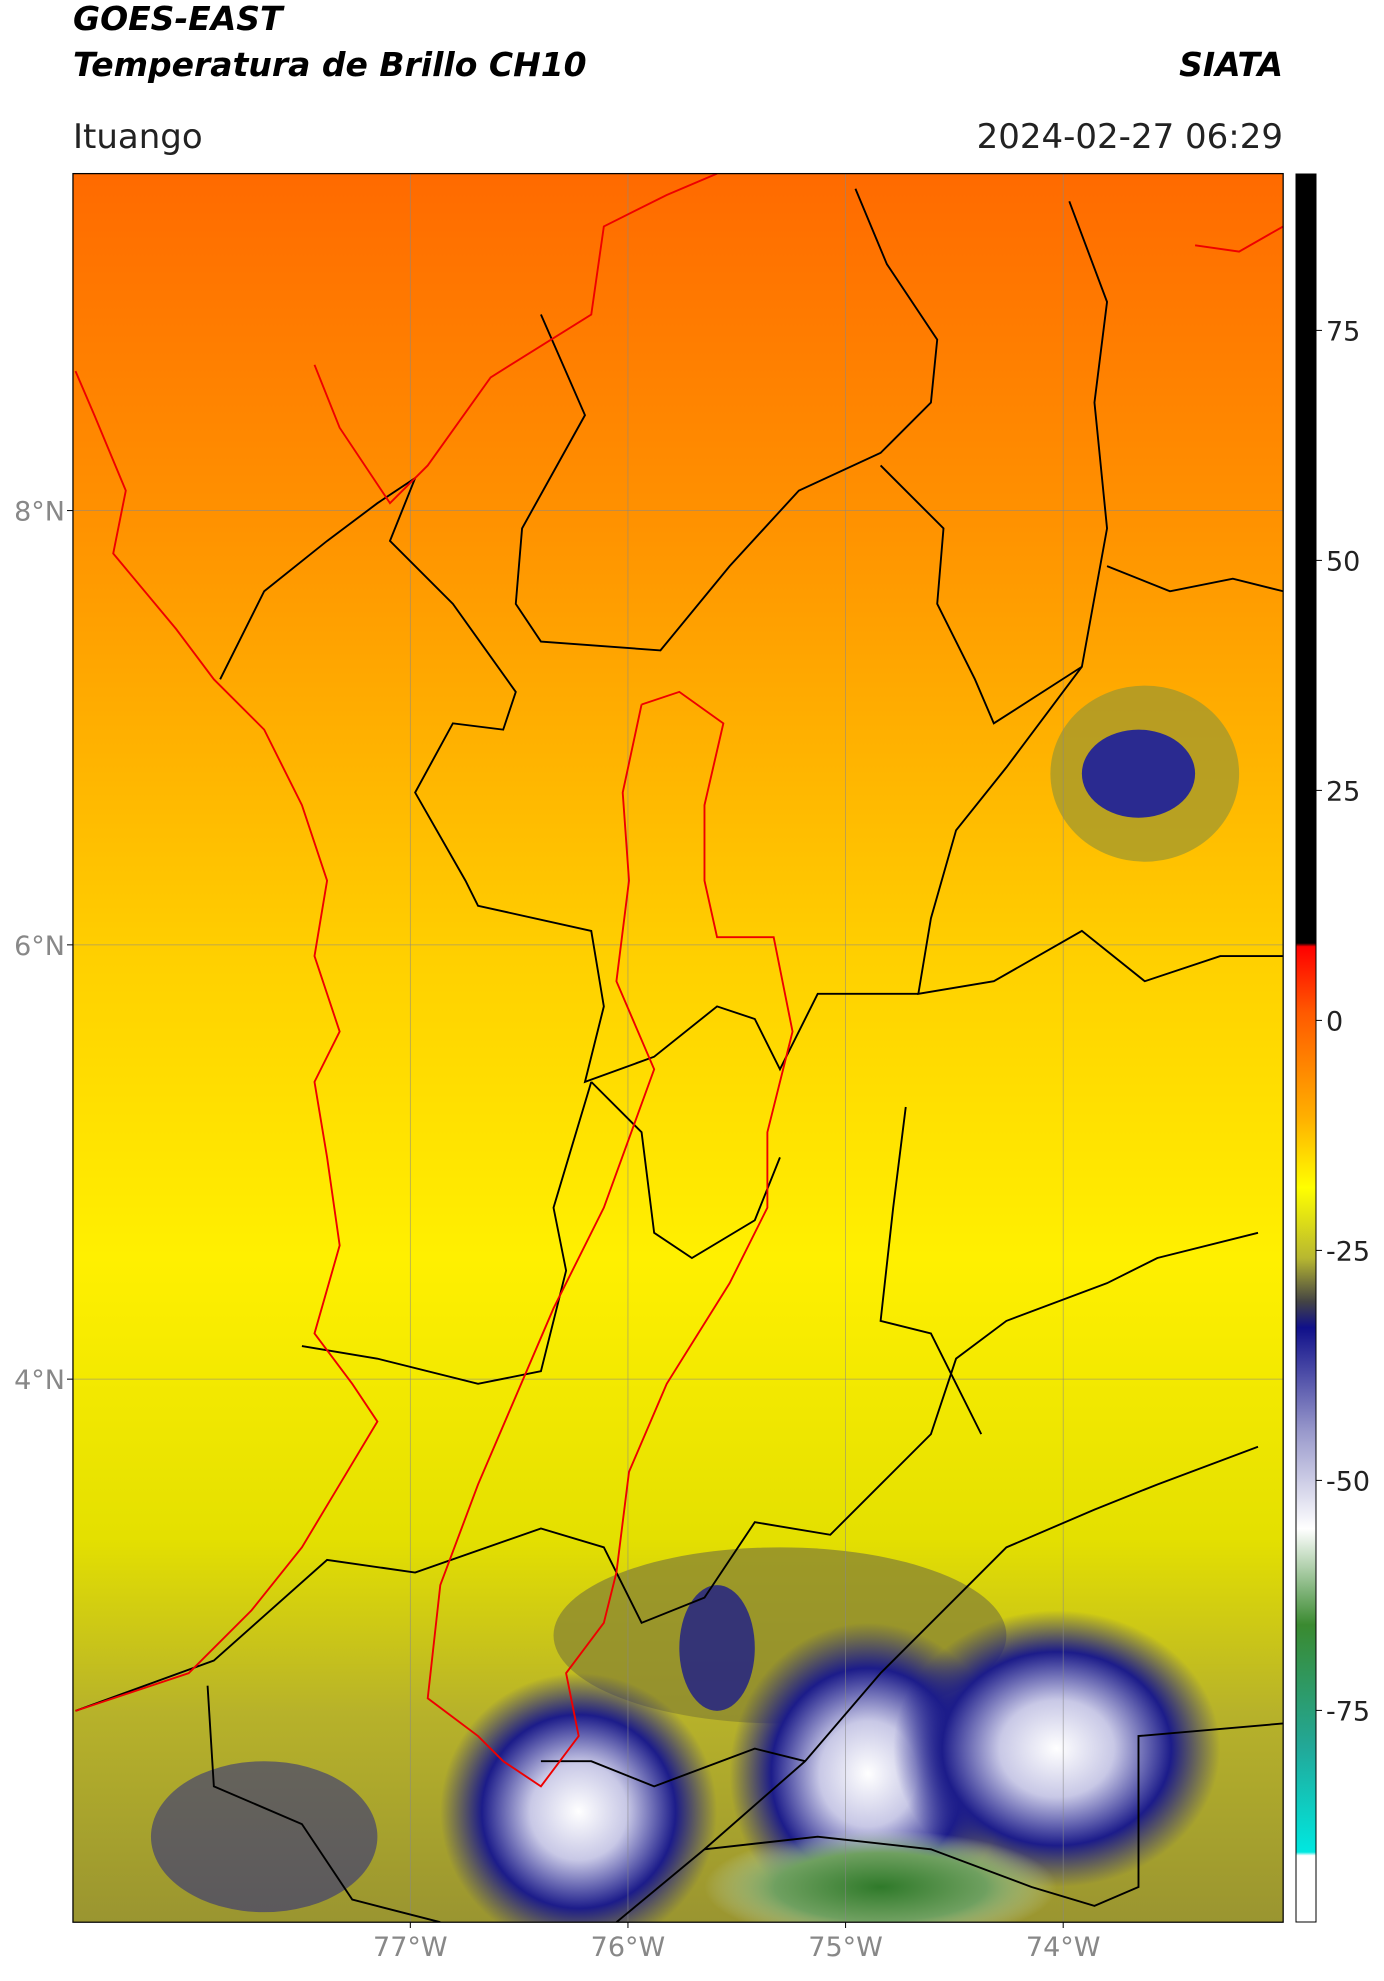  Describe the element at coordinates (1334, 1021) in the screenshot. I see `colorbar-tick-label: 0` at that location.